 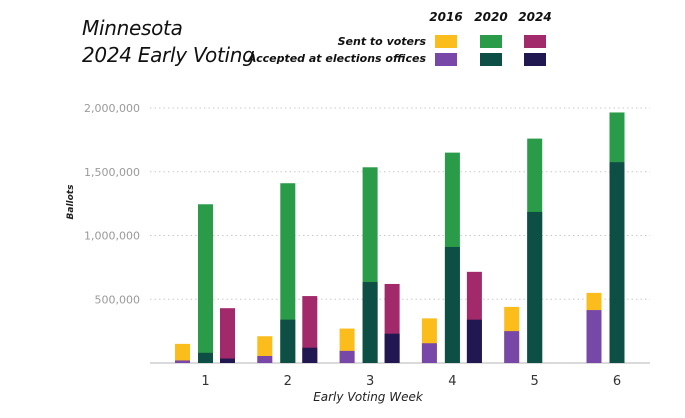 What do you see at coordinates (446, 17) in the screenshot?
I see `legend-year-2016: 2016` at bounding box center [446, 17].